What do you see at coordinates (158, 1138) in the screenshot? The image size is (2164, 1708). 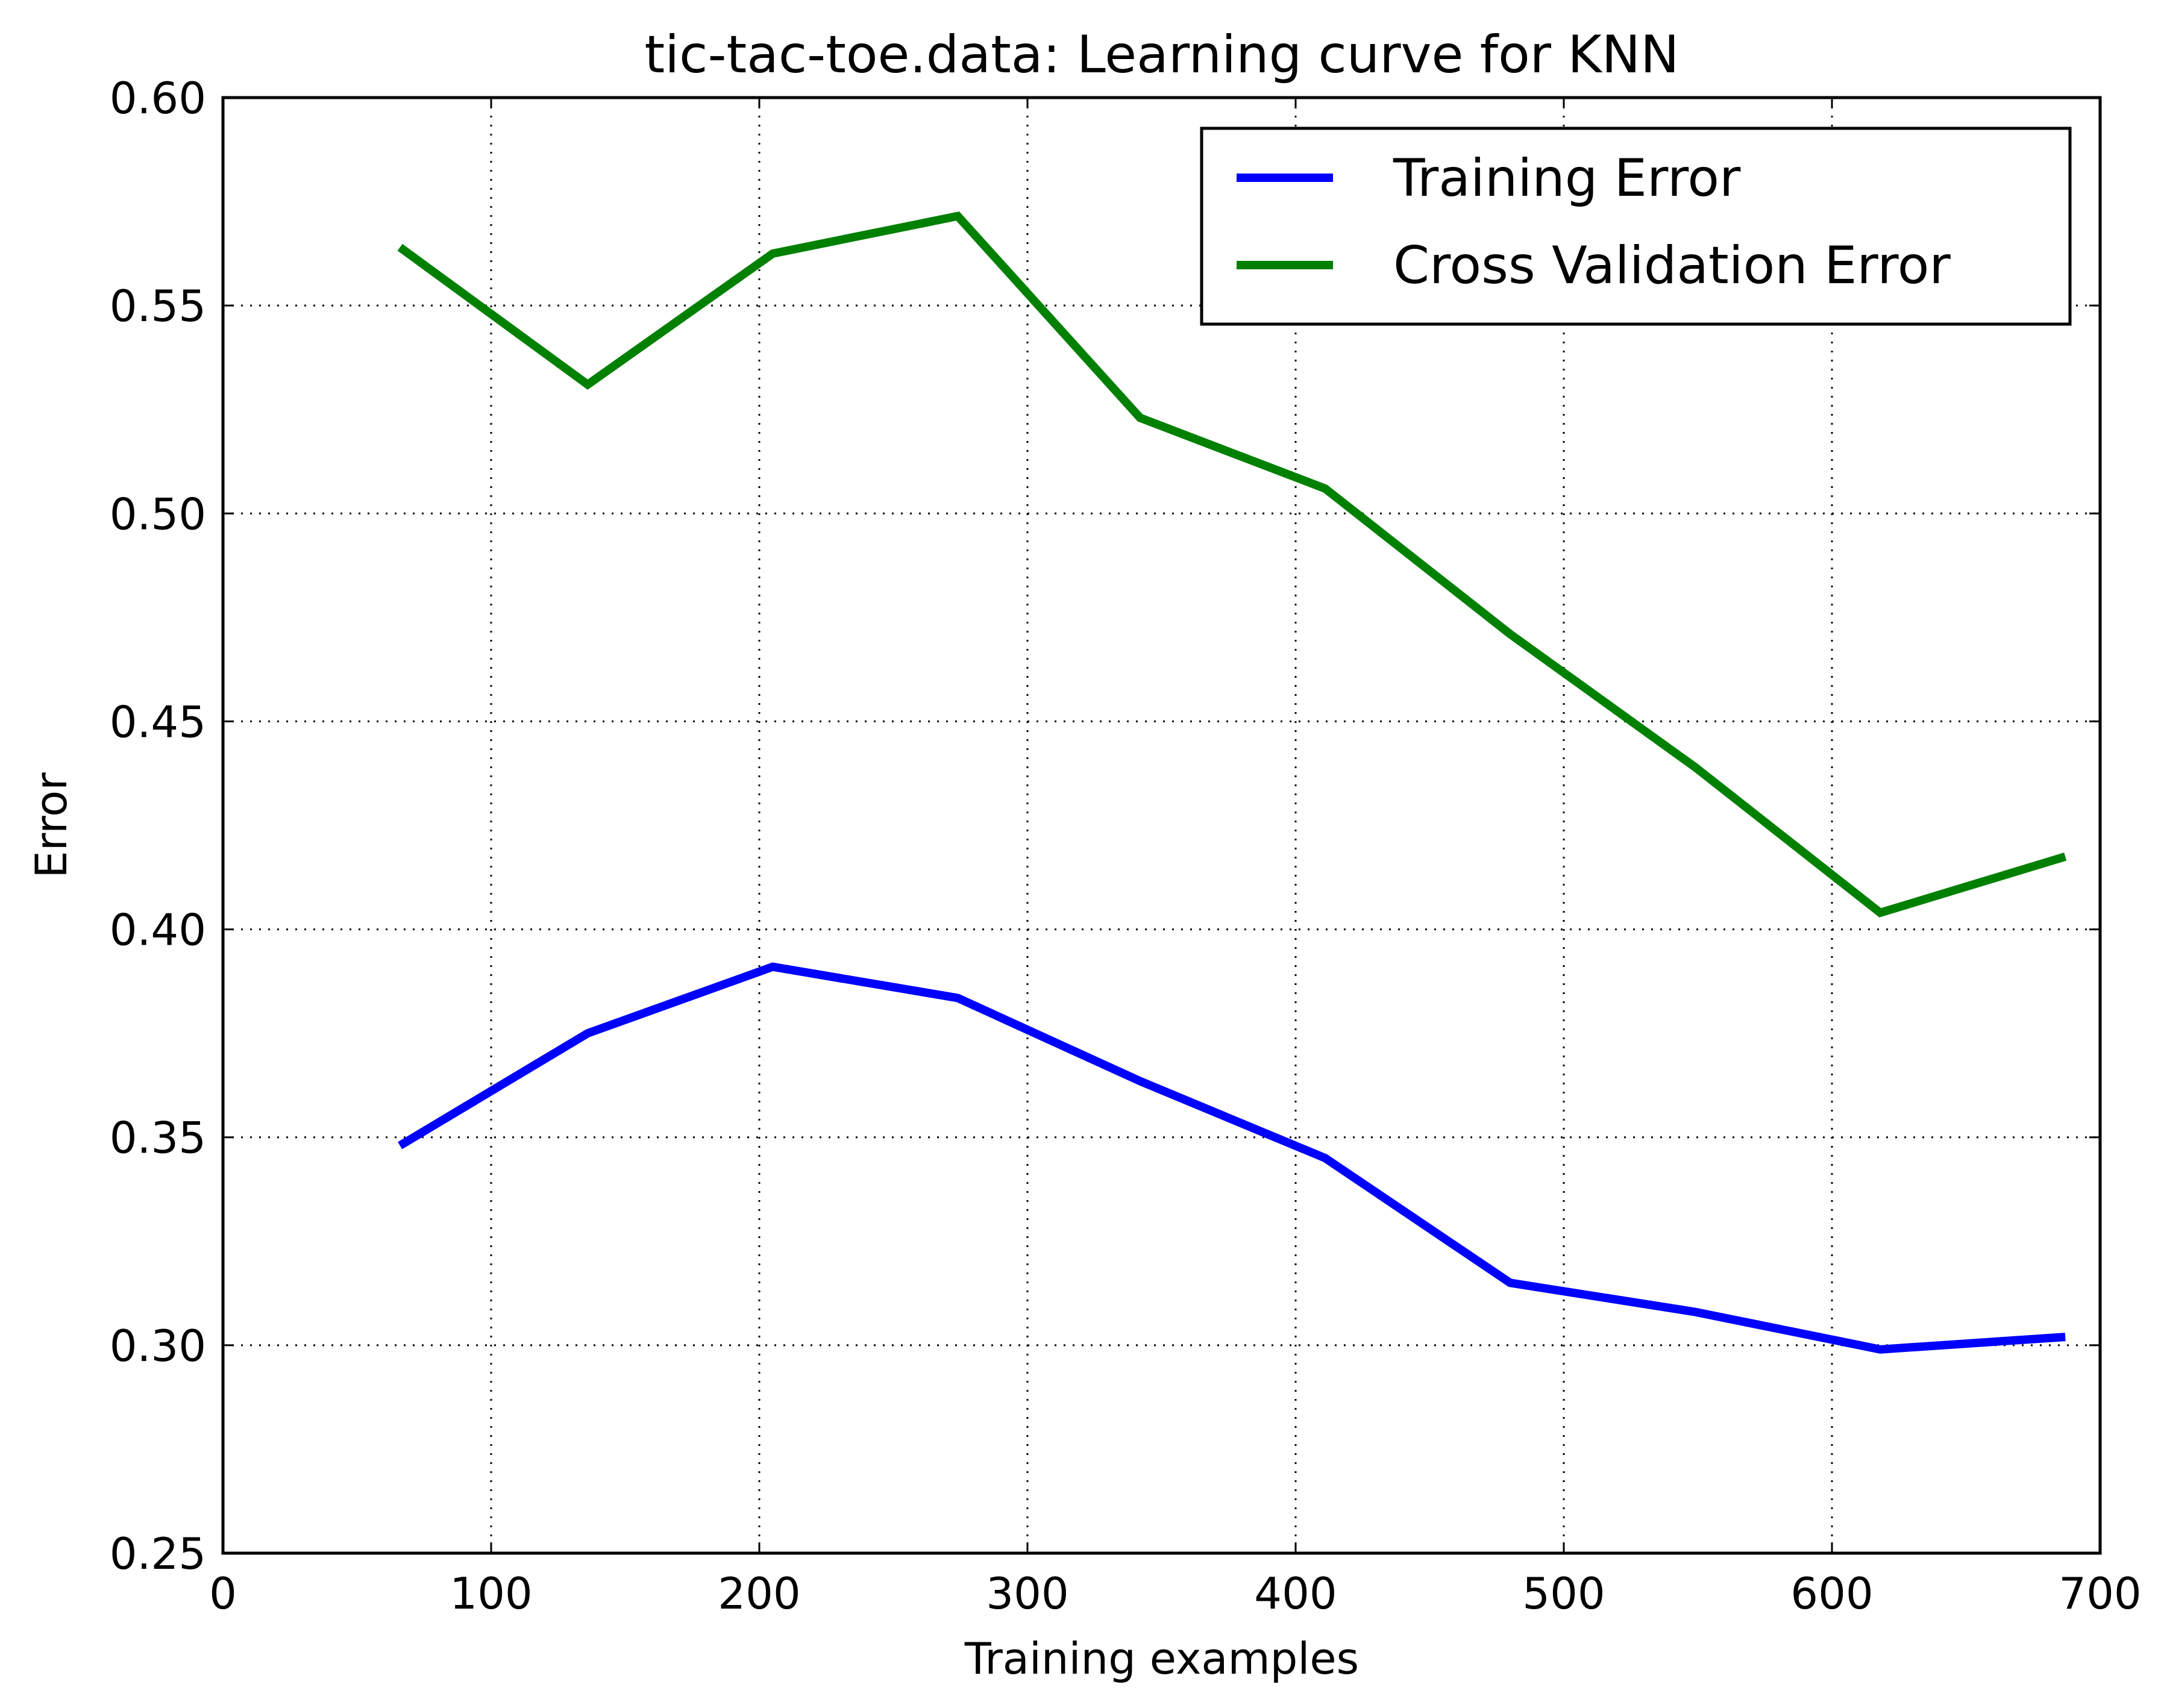 I see `y-tick-label: 0.35` at bounding box center [158, 1138].